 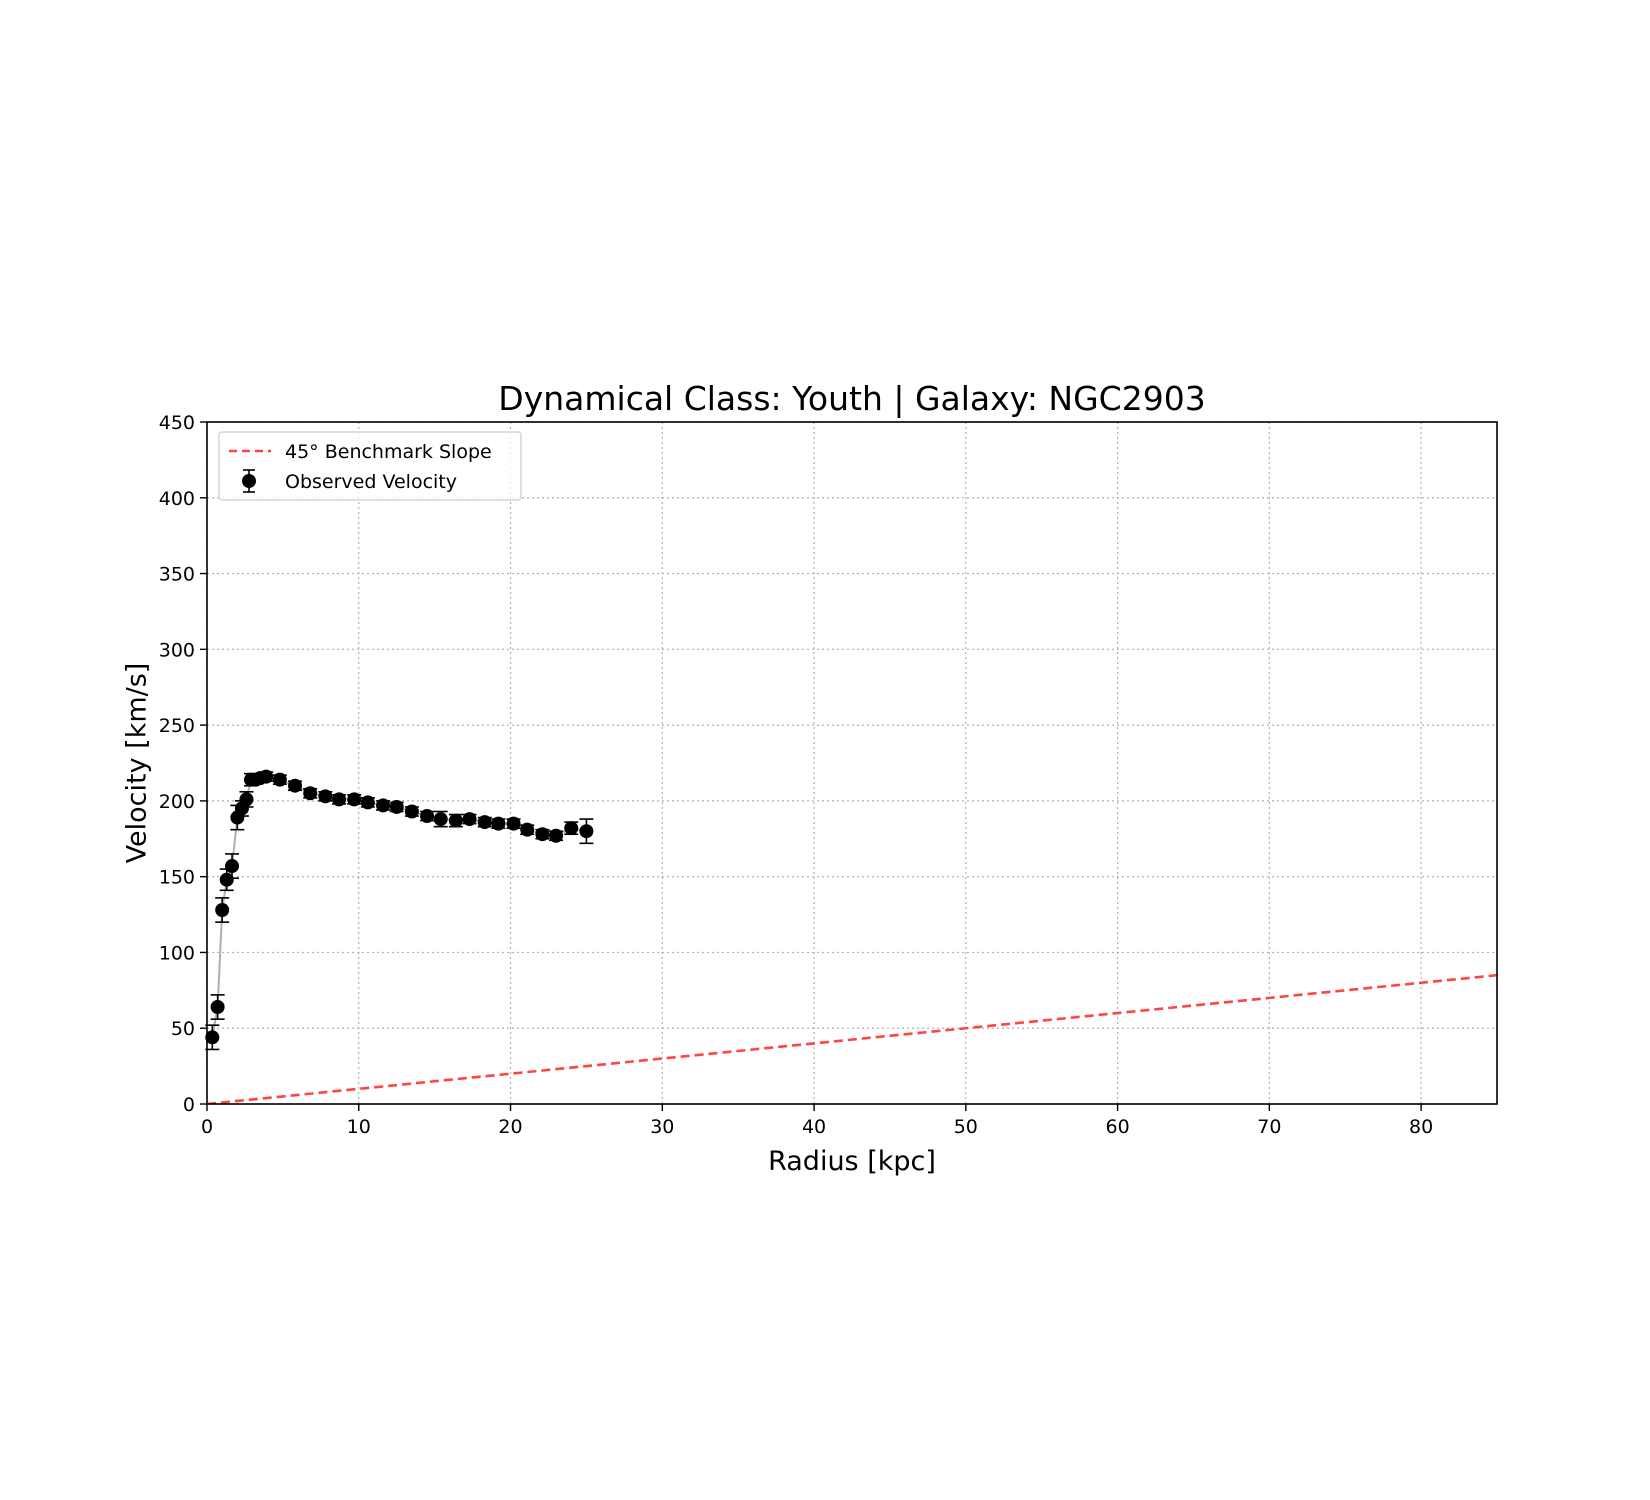 I want to click on observed-connector-line, so click(x=399, y=906).